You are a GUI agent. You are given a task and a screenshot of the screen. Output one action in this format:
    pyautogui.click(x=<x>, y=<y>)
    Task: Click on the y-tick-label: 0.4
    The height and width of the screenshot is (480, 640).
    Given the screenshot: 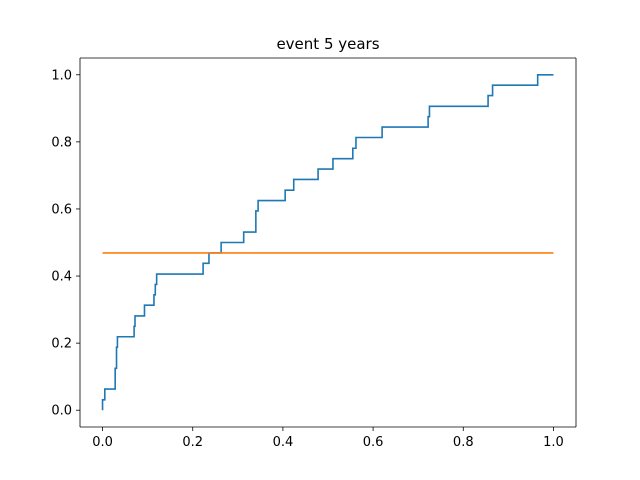 What is the action you would take?
    pyautogui.click(x=61, y=277)
    